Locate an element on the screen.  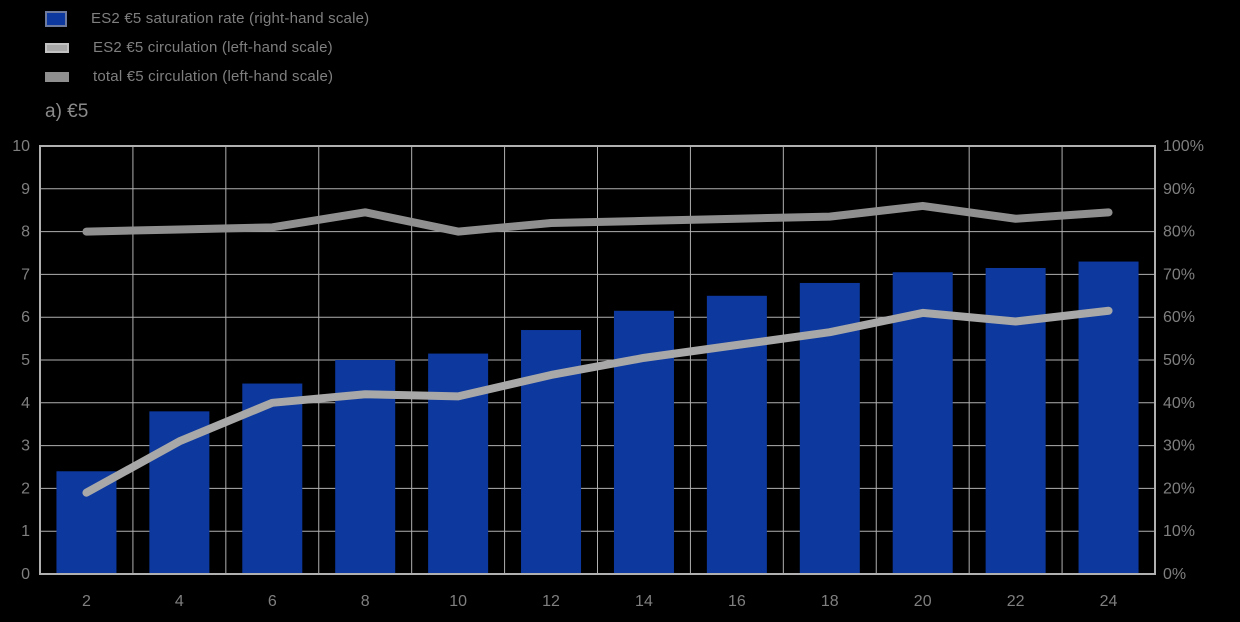
legend-line-swatch-total is located at coordinates (57, 76).